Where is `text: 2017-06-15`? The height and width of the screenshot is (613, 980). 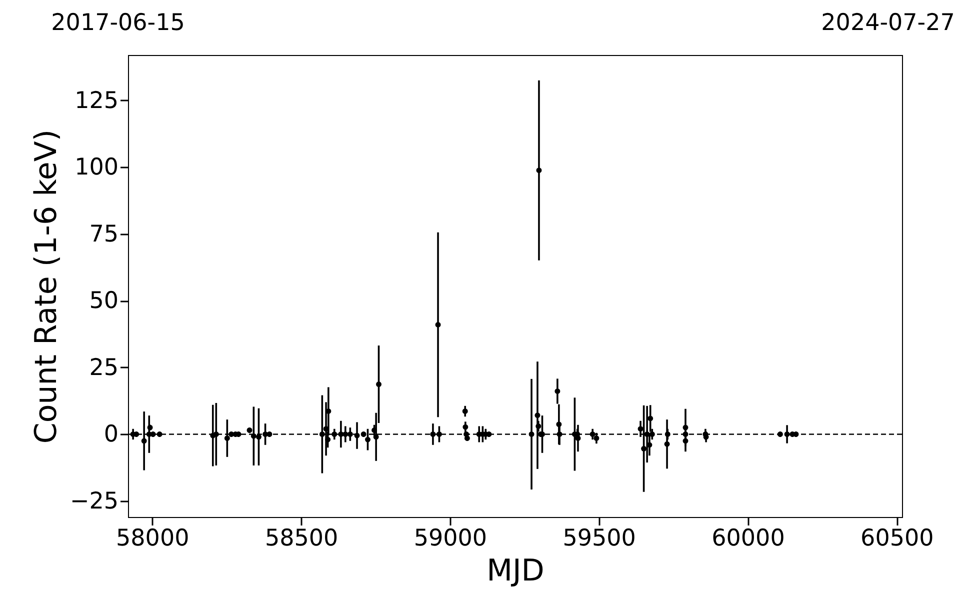 text: 2017-06-15 is located at coordinates (118, 23).